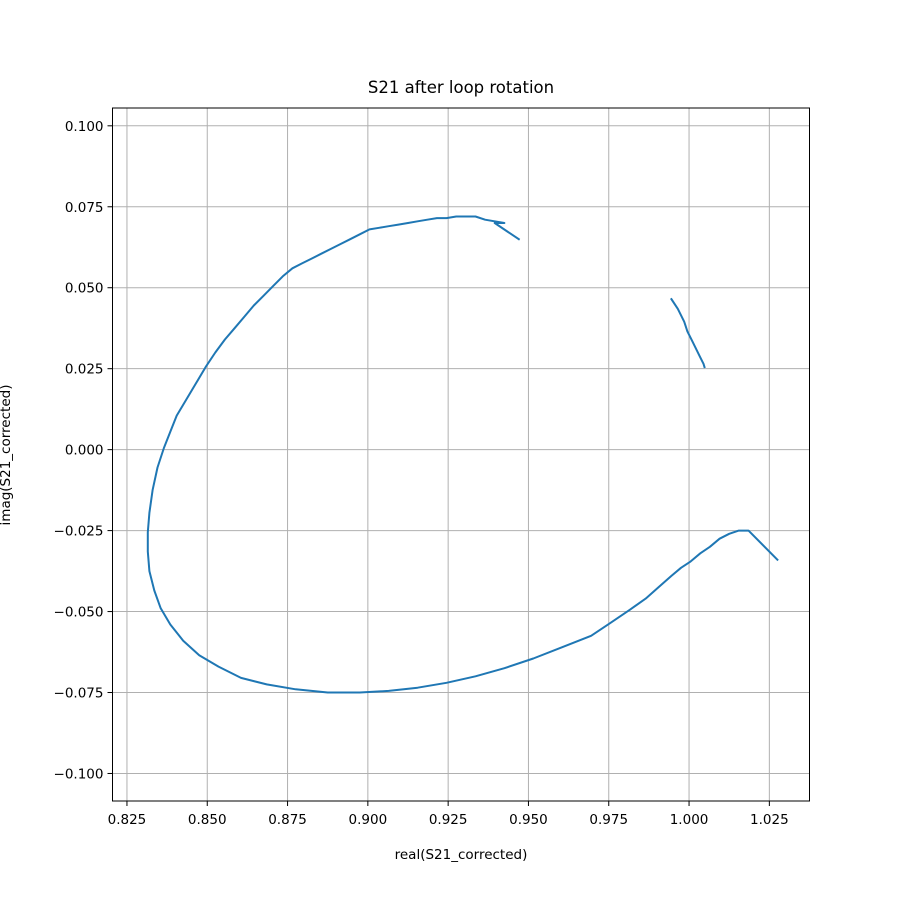 The height and width of the screenshot is (900, 900). Describe the element at coordinates (207, 820) in the screenshot. I see `x-tick-label: 0.850` at that location.